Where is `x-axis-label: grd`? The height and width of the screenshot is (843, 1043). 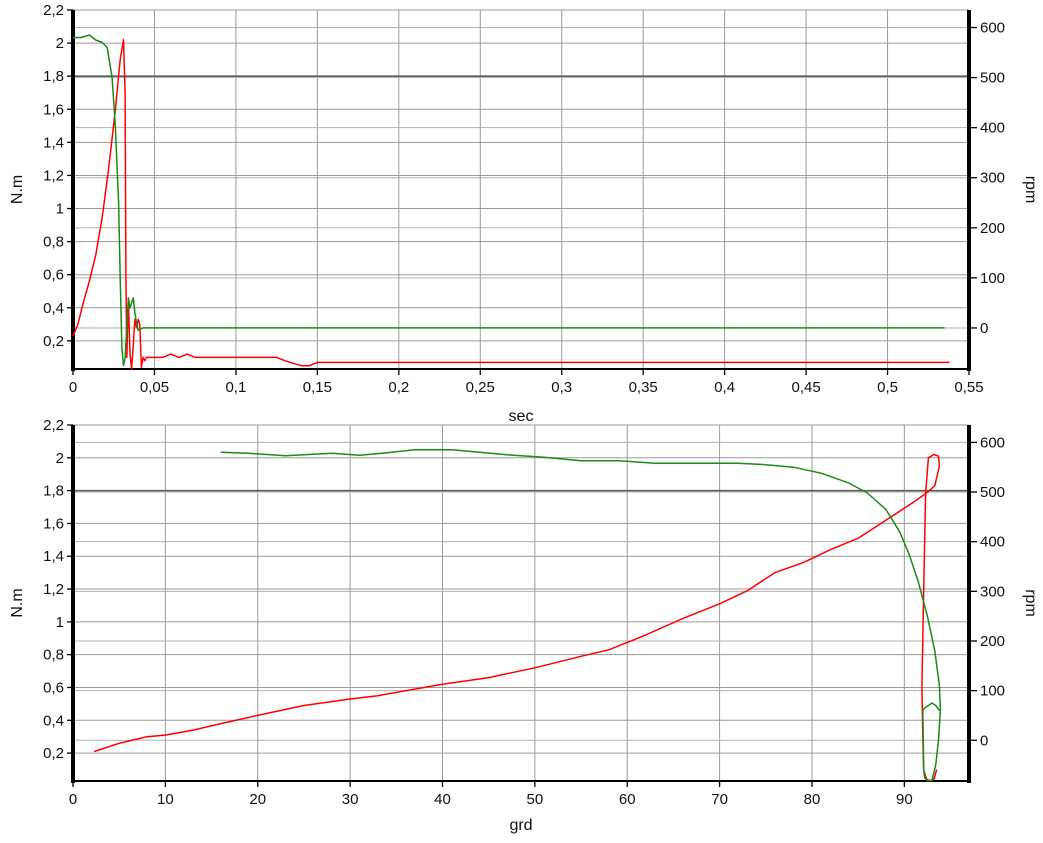
x-axis-label: grd is located at coordinates (520, 825).